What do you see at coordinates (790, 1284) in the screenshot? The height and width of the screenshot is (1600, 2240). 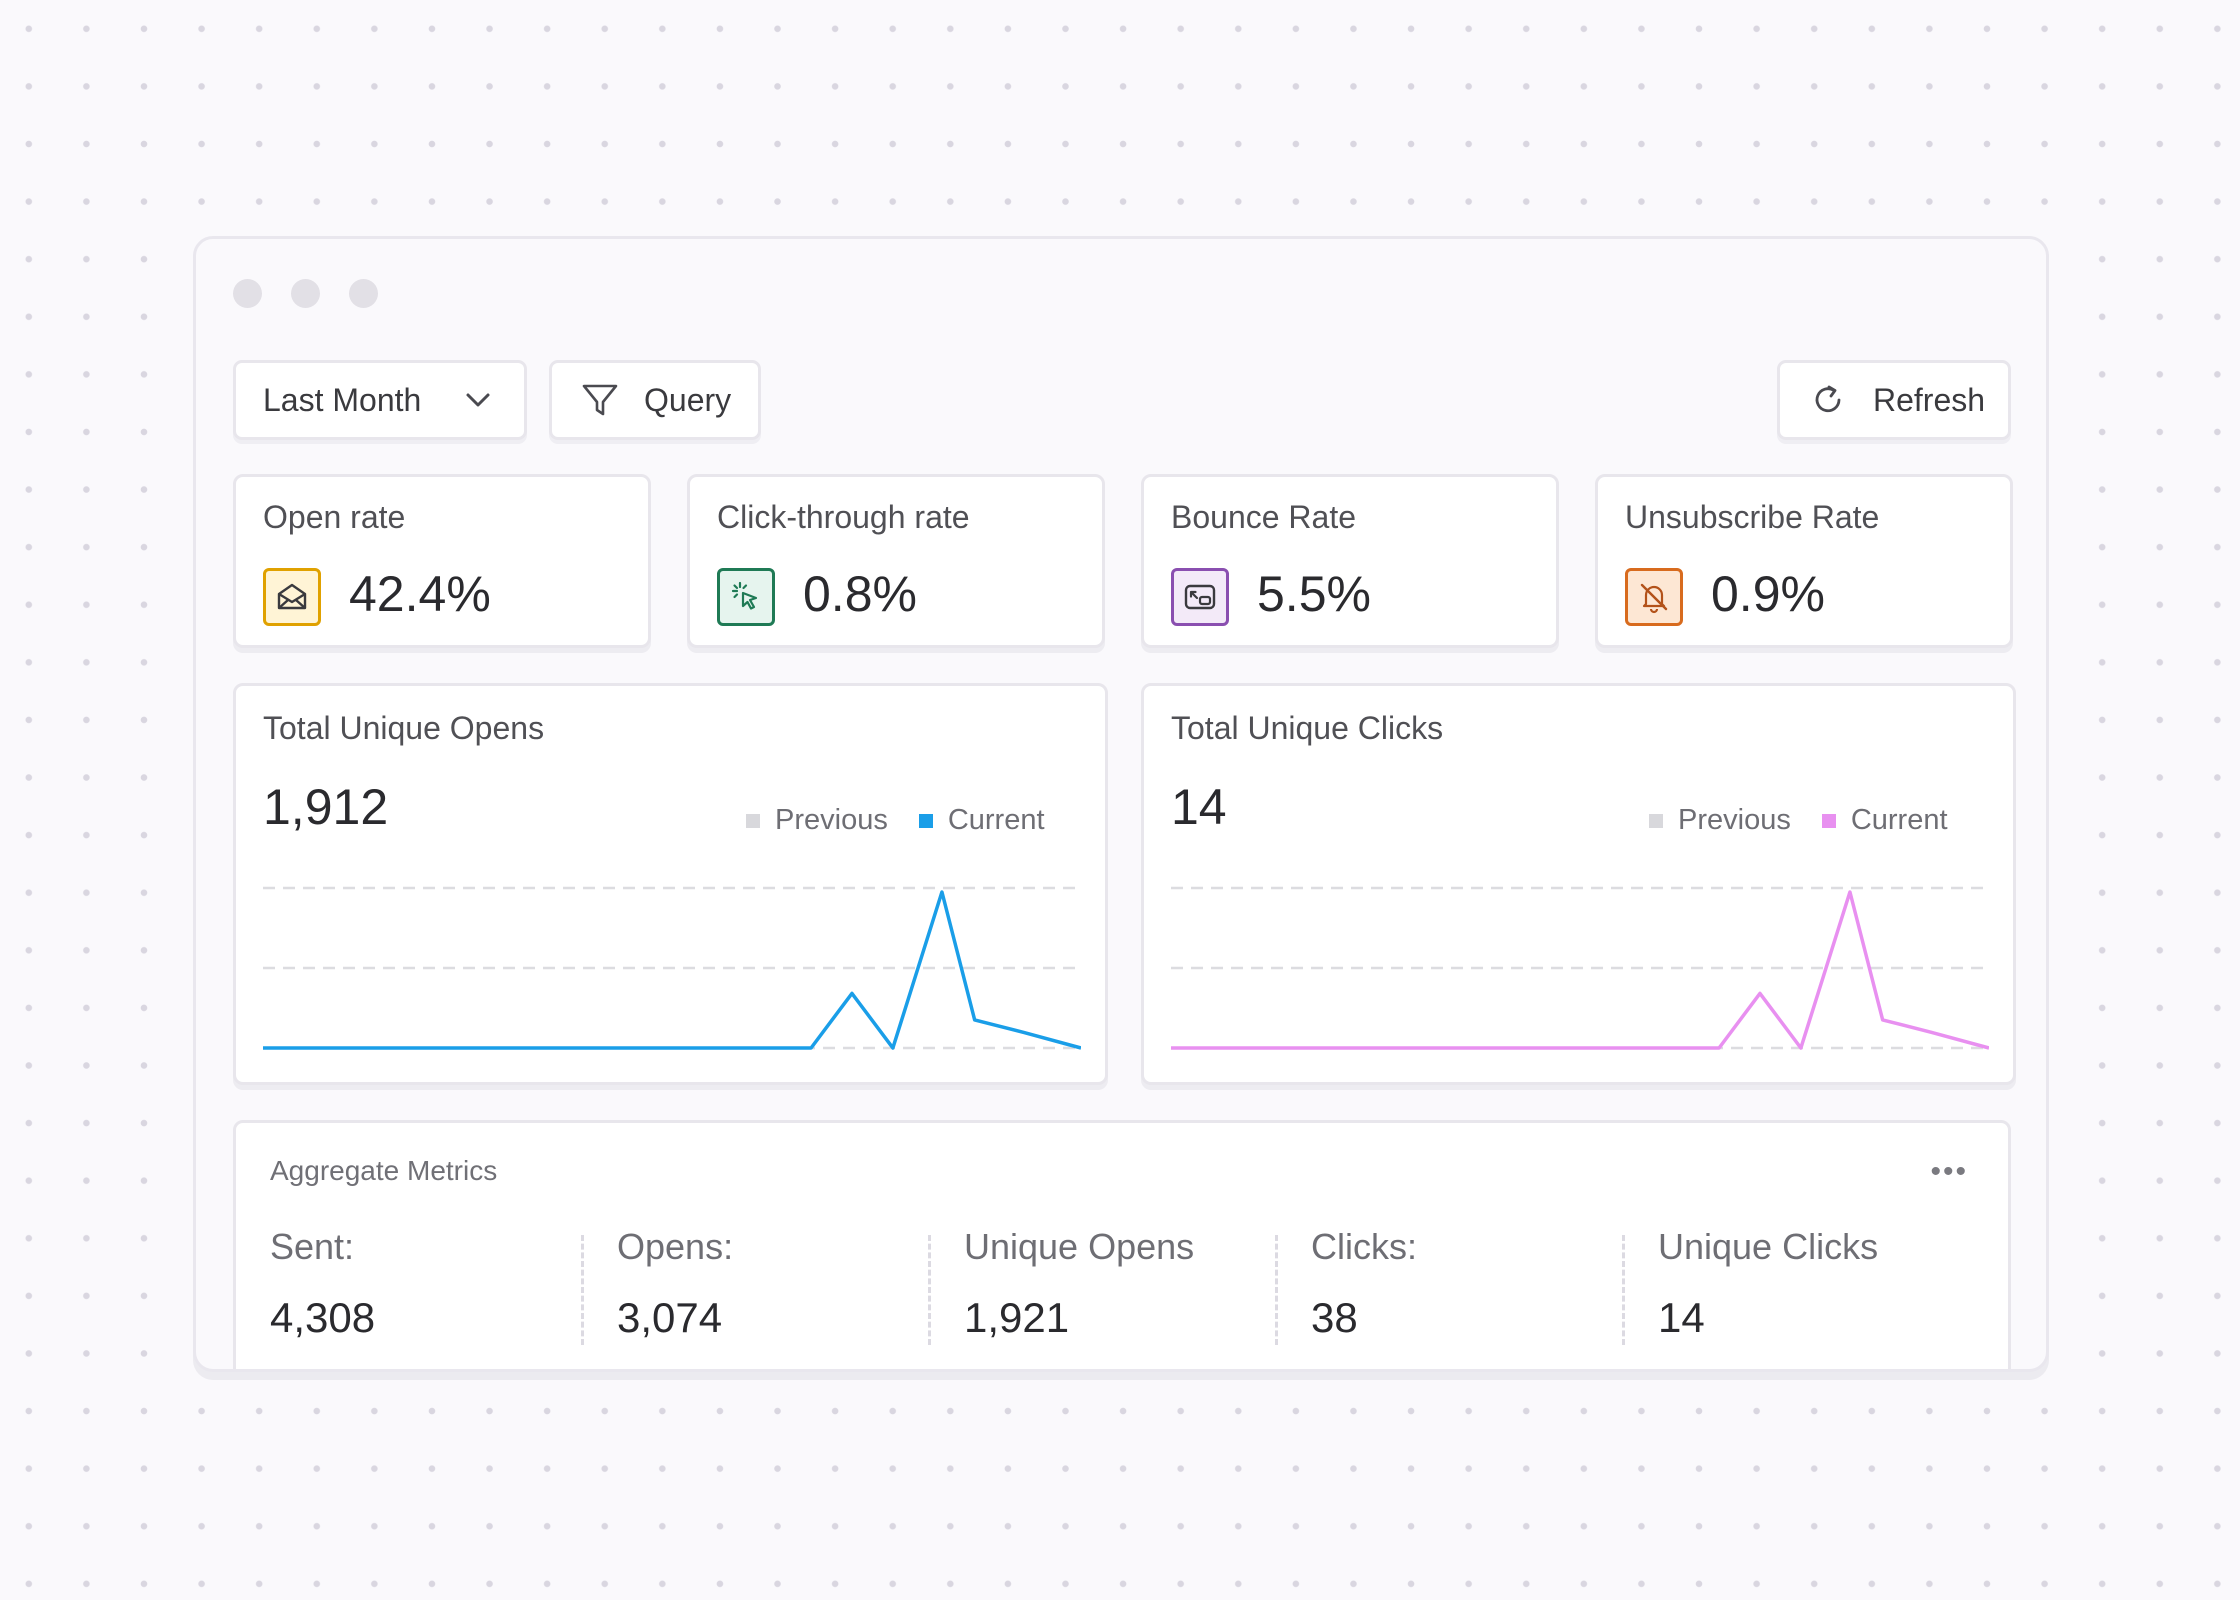 I see `metric-opens: Opens: 3,074` at bounding box center [790, 1284].